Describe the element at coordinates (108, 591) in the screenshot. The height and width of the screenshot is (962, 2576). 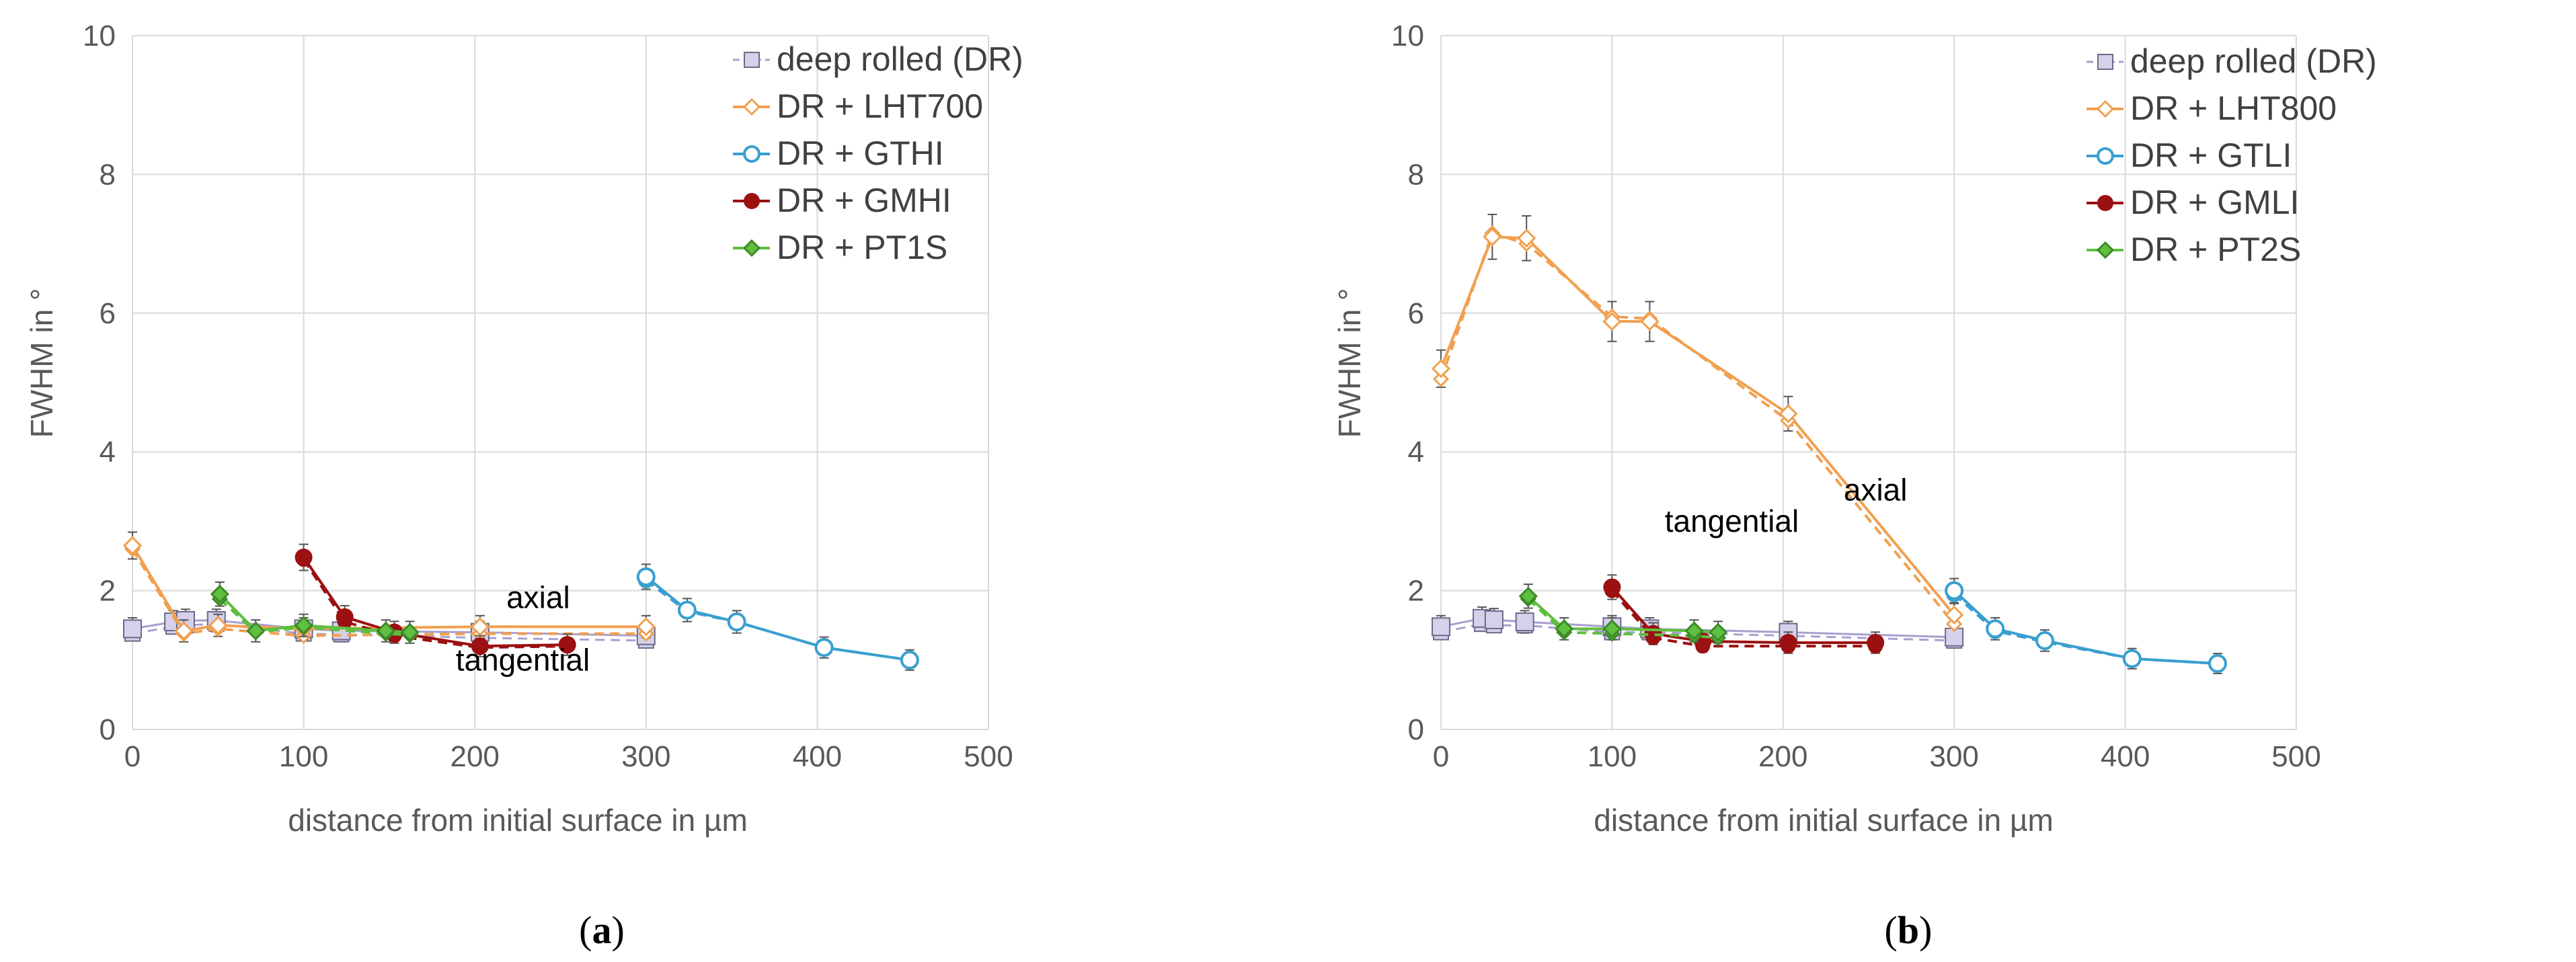
I see `y-tick-label: 2` at that location.